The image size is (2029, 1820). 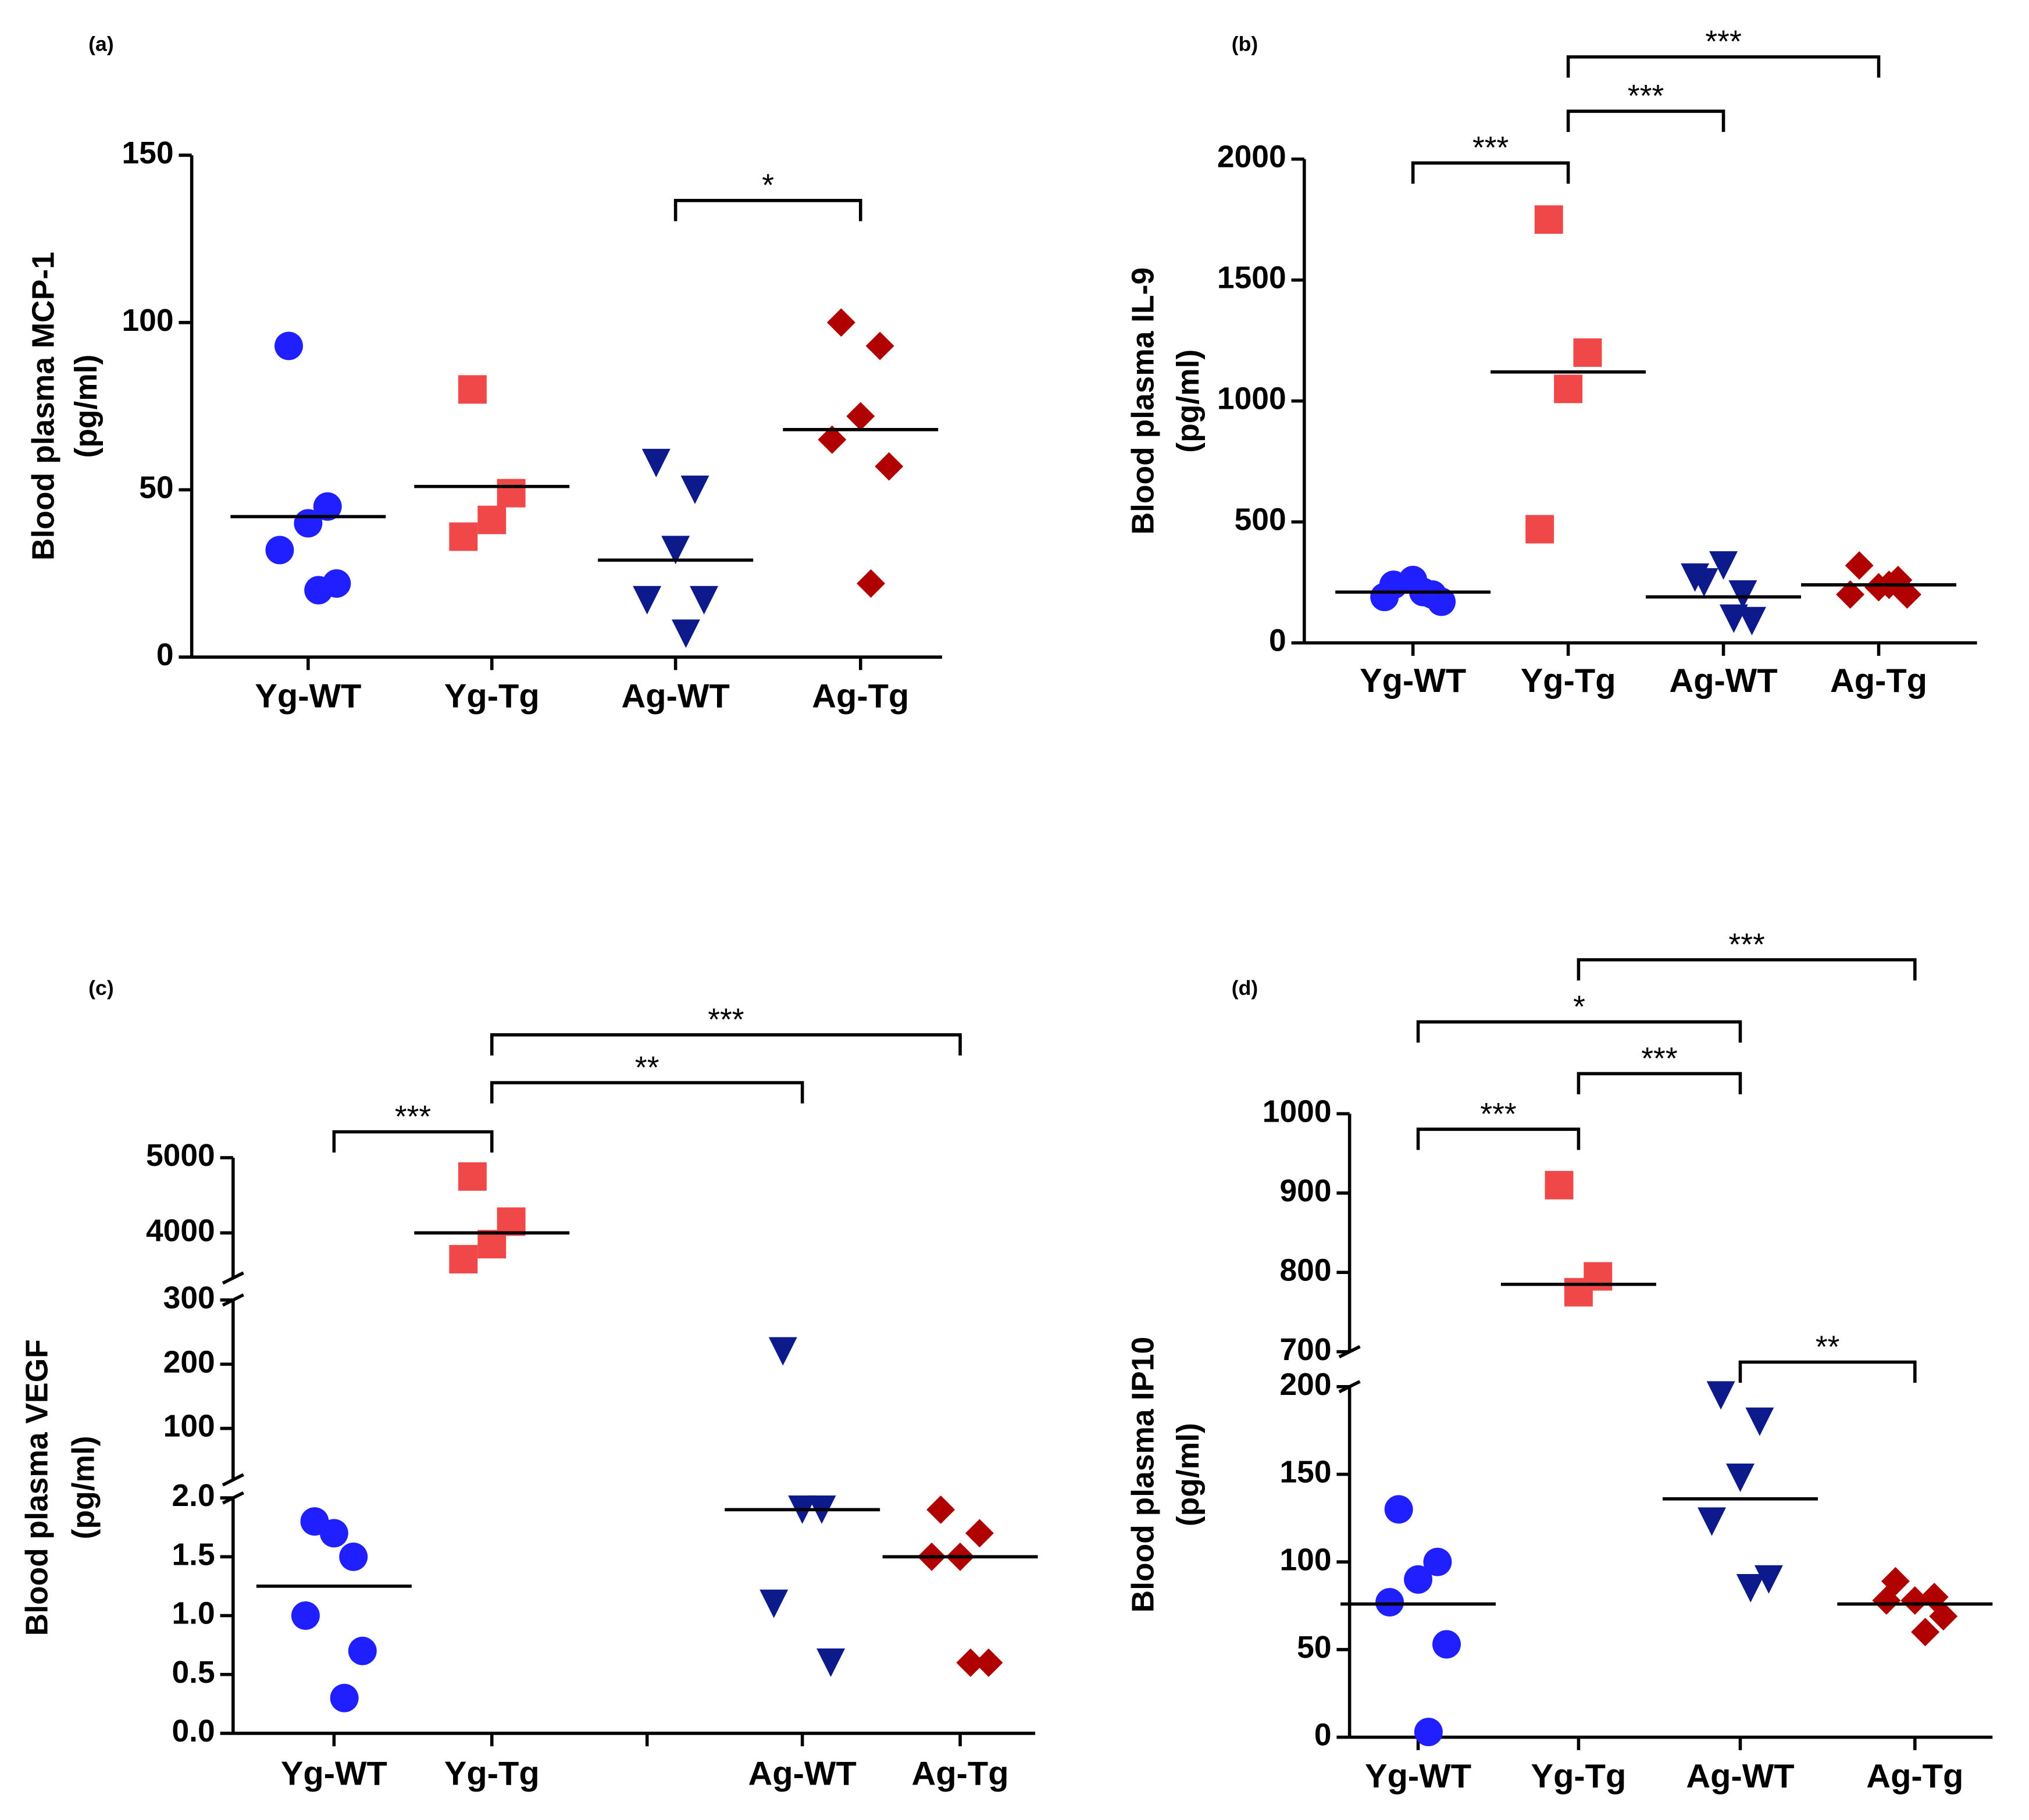 What do you see at coordinates (1305, 1191) in the screenshot?
I see `y-tick-label: 900` at bounding box center [1305, 1191].